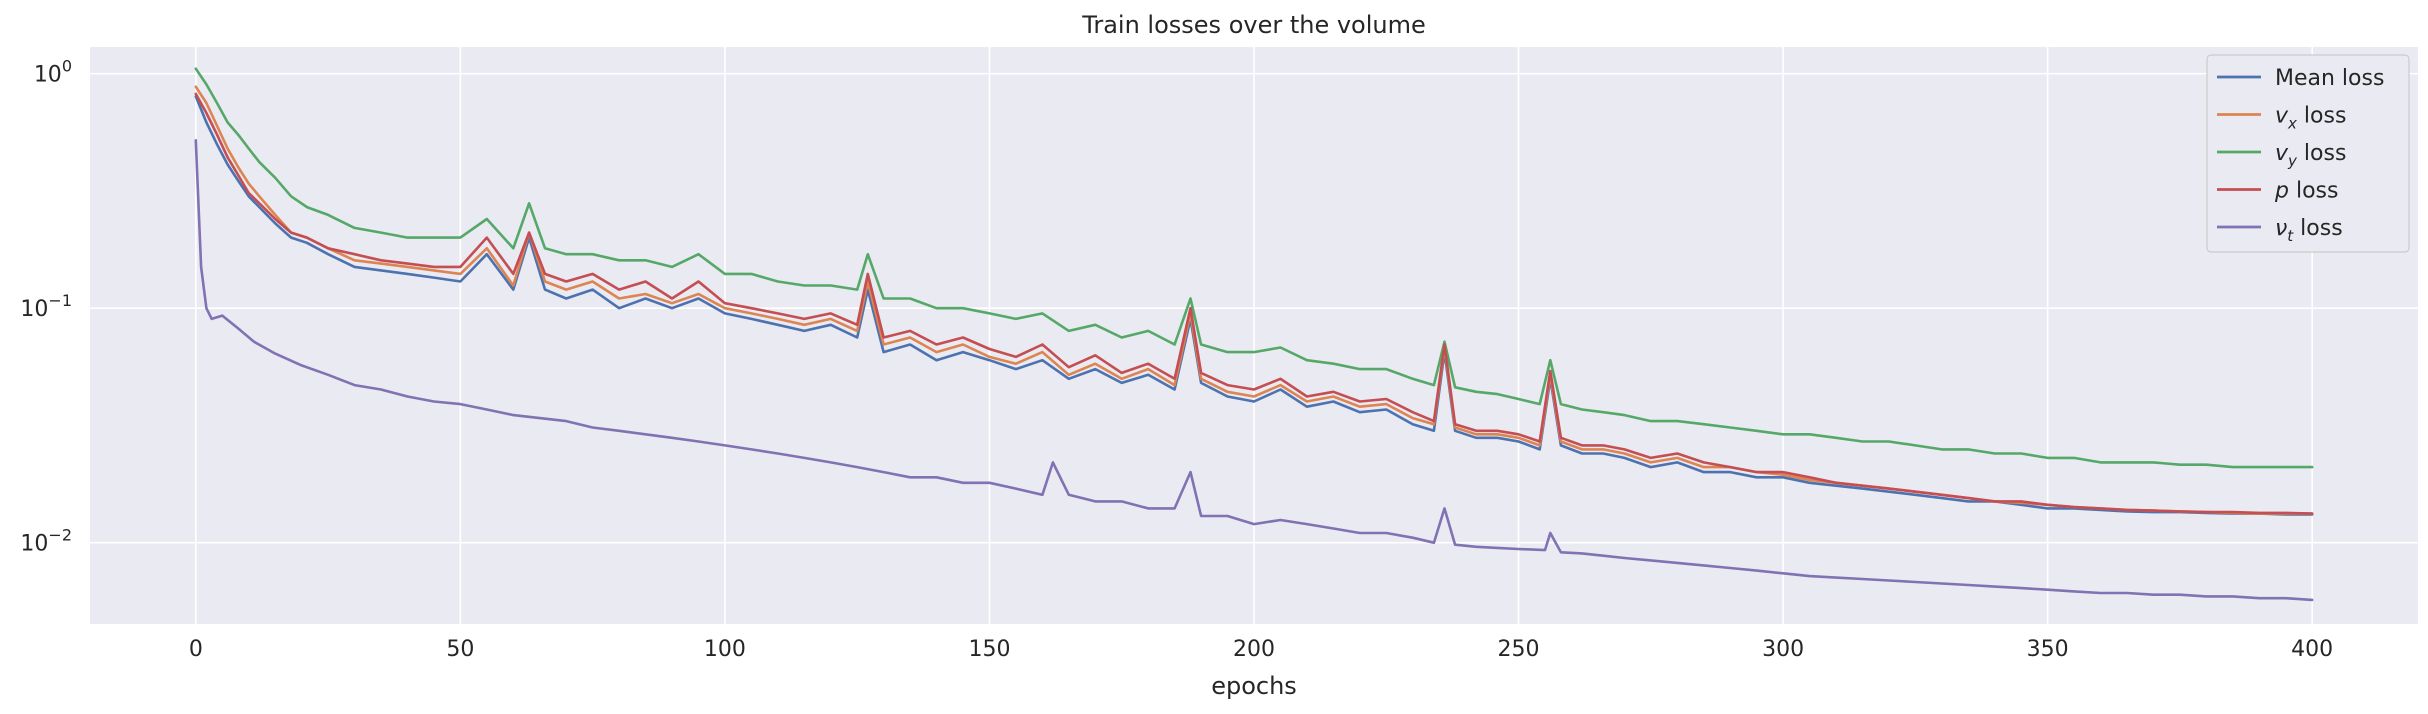  What do you see at coordinates (1254, 686) in the screenshot?
I see `x-axis-title: epochs` at bounding box center [1254, 686].